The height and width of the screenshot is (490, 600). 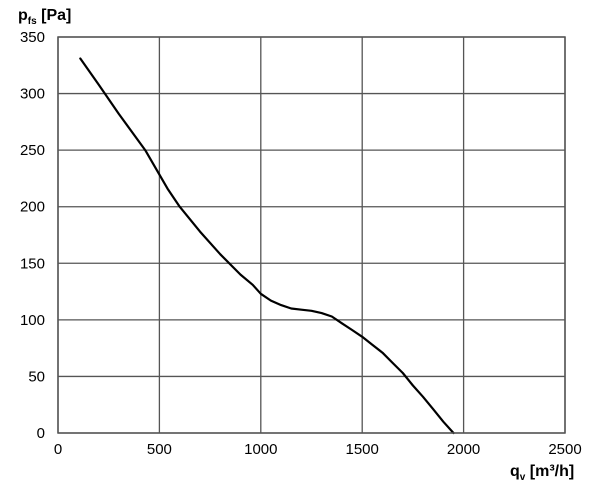 I want to click on y-tick-label: 150, so click(x=32, y=263).